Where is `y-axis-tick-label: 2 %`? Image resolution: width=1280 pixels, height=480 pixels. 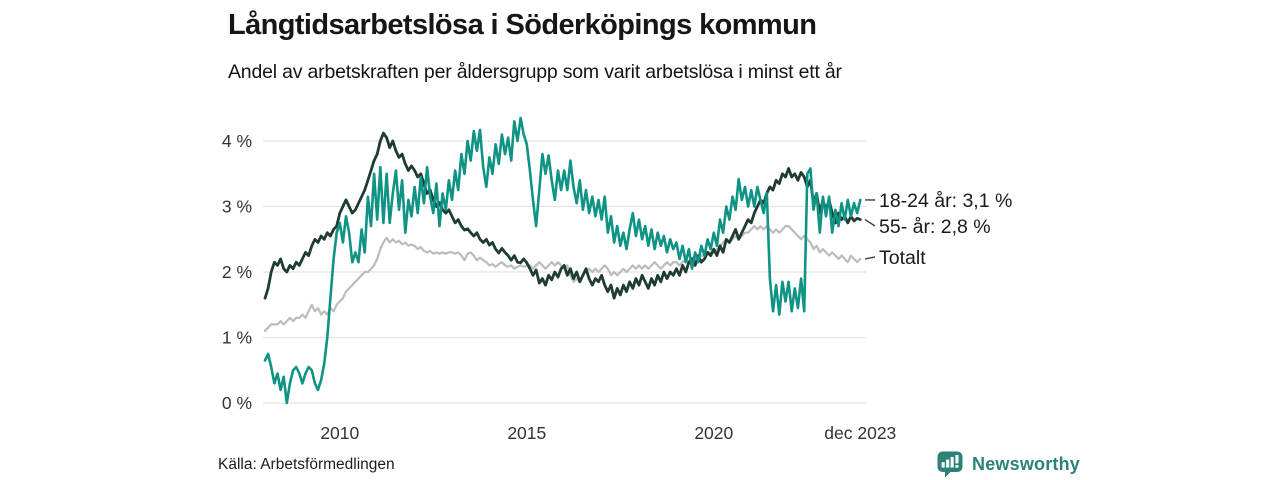
y-axis-tick-label: 2 % is located at coordinates (237, 272).